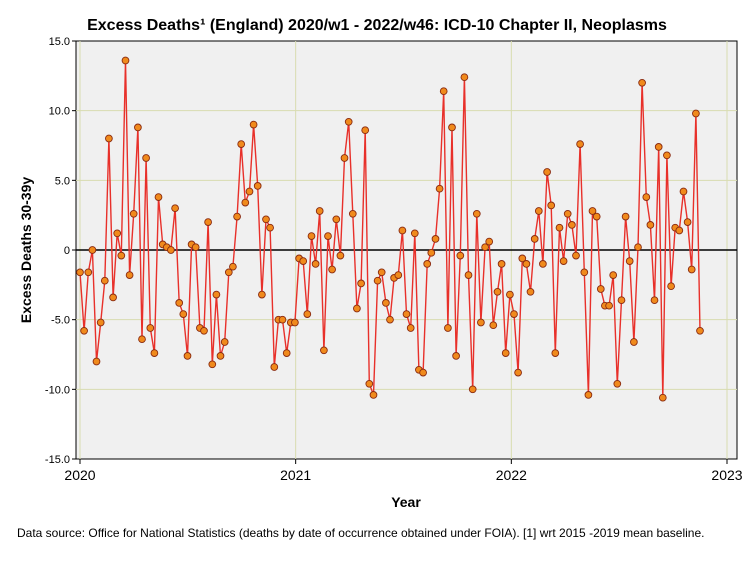 The image size is (754, 564). Describe the element at coordinates (60, 321) in the screenshot. I see `y-tick-label: -5.0` at that location.